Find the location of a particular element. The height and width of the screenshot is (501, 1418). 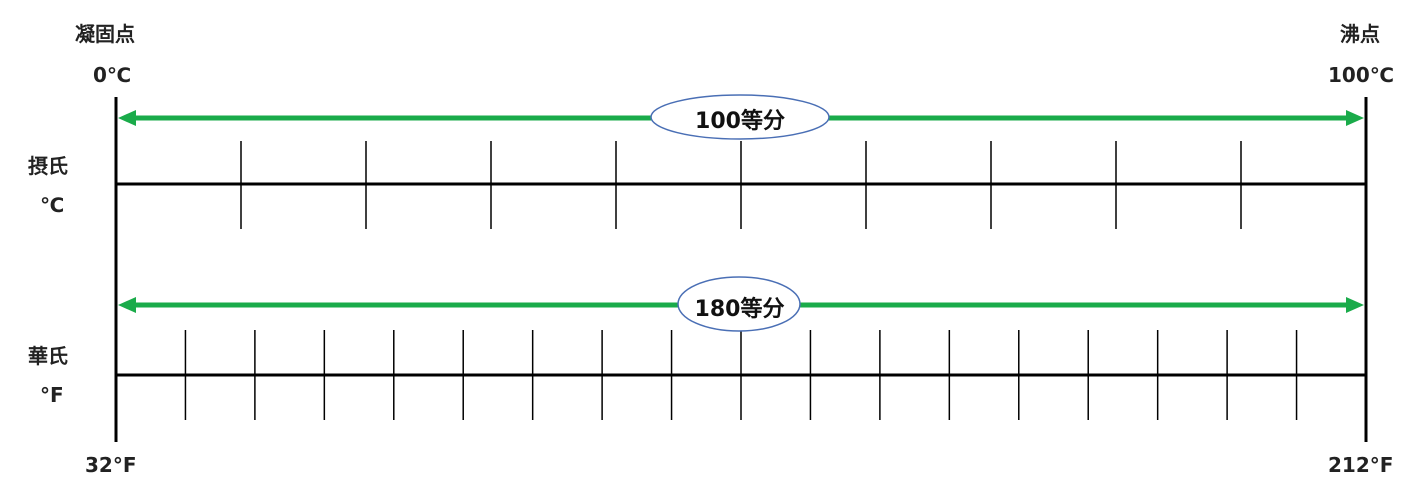

fahrenheit-name-label: 華氏 is located at coordinates (48, 356).